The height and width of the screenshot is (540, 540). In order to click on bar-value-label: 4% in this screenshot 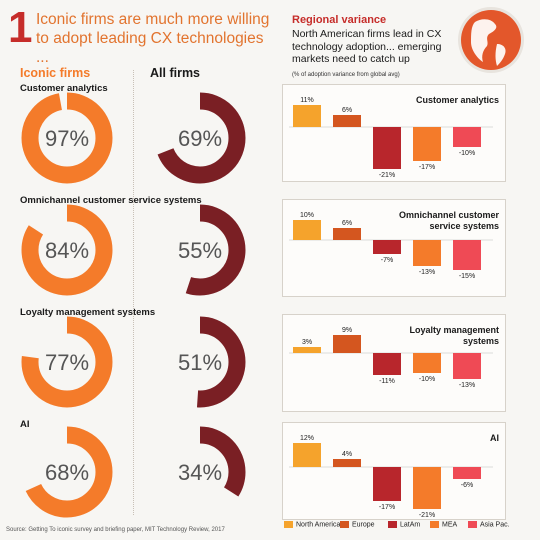, I will do `click(347, 454)`.